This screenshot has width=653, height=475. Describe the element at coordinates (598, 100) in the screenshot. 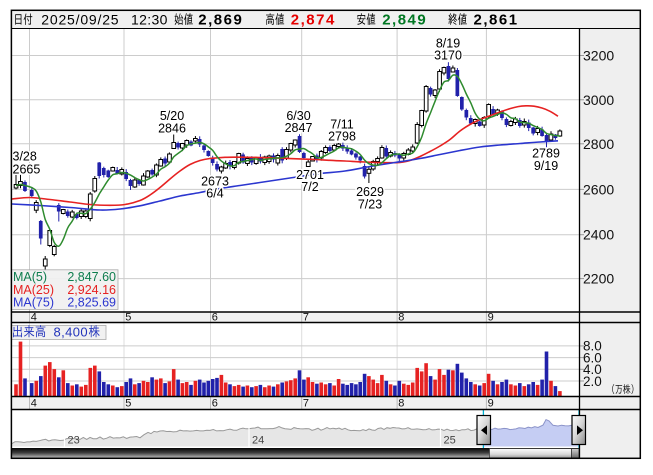

I see `svg-text: 3000` at that location.